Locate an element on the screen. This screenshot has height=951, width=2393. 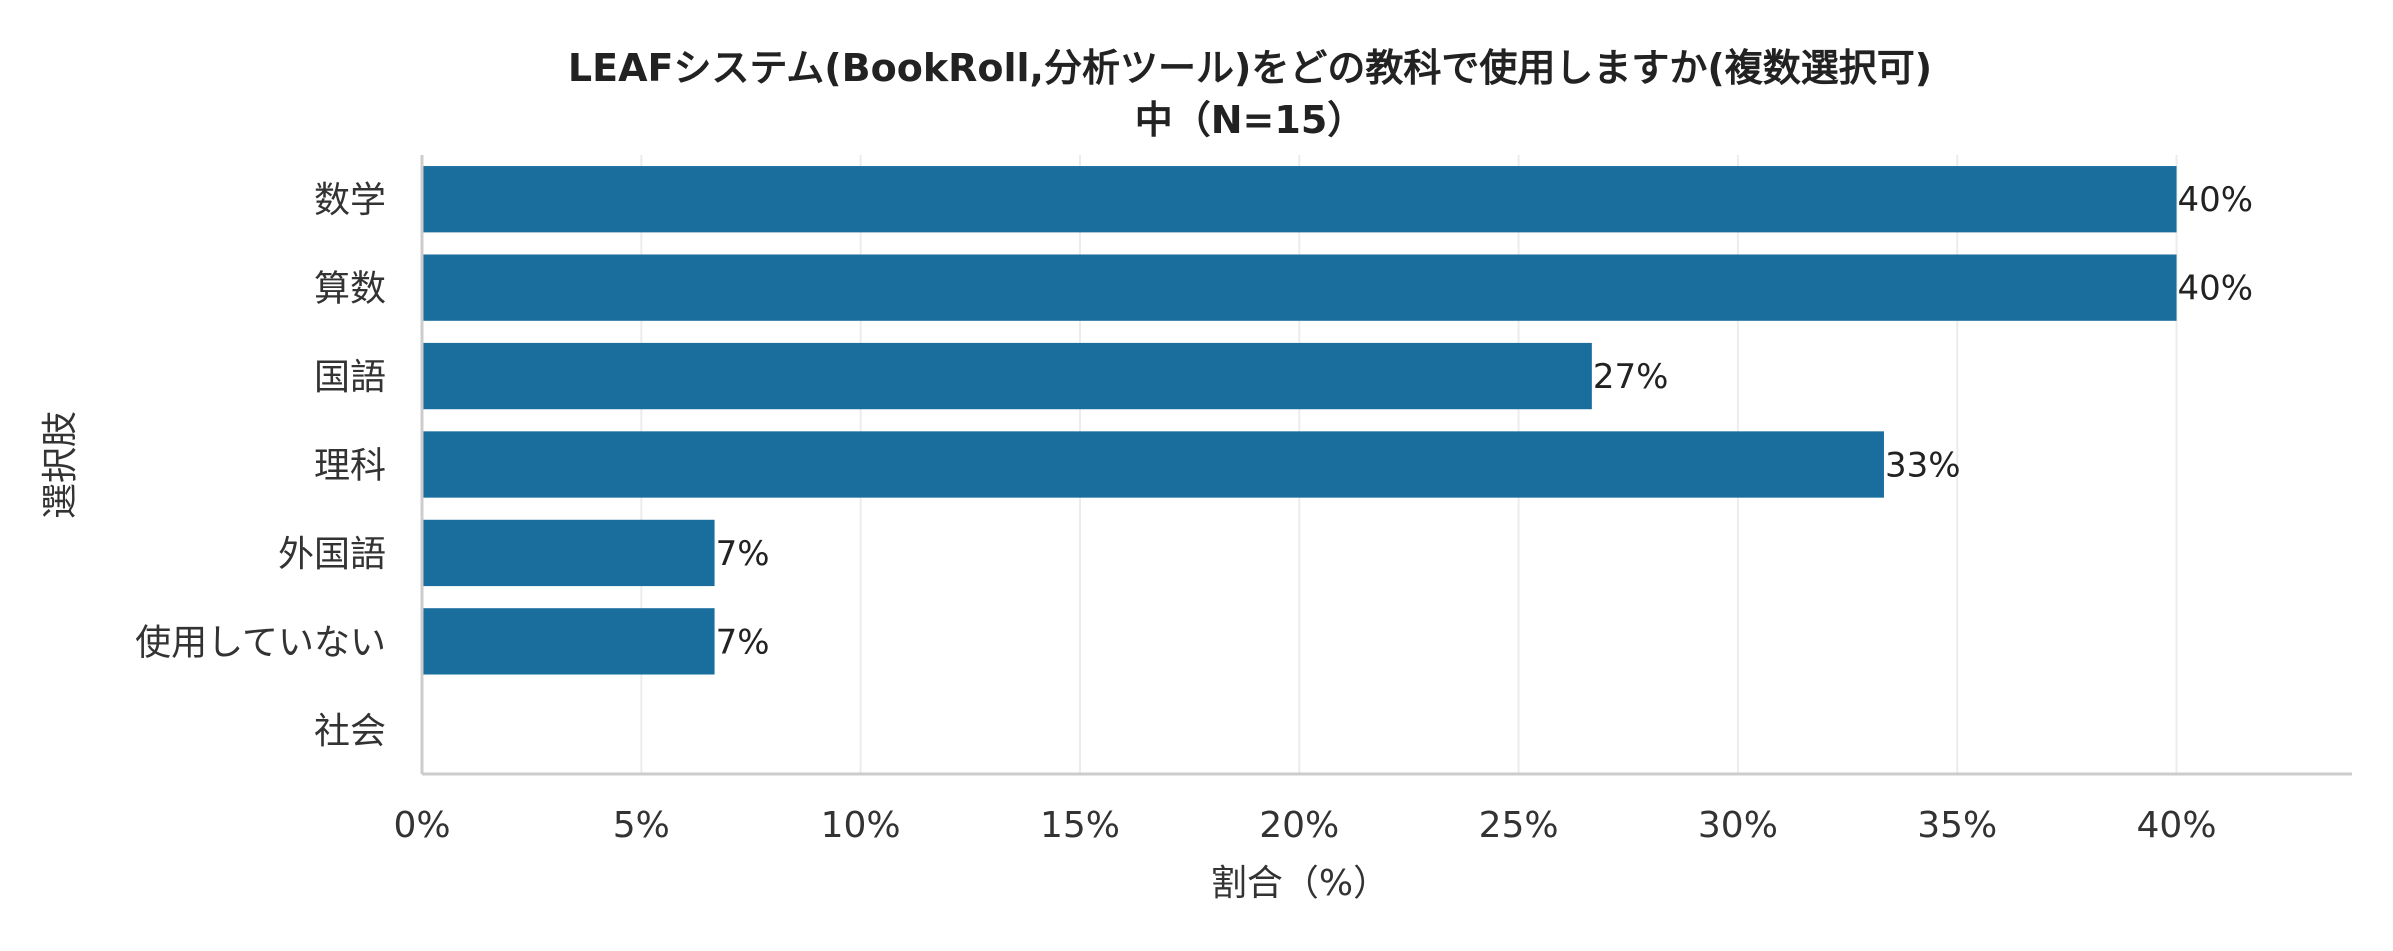
y-tick-label: 算数 is located at coordinates (350, 289).